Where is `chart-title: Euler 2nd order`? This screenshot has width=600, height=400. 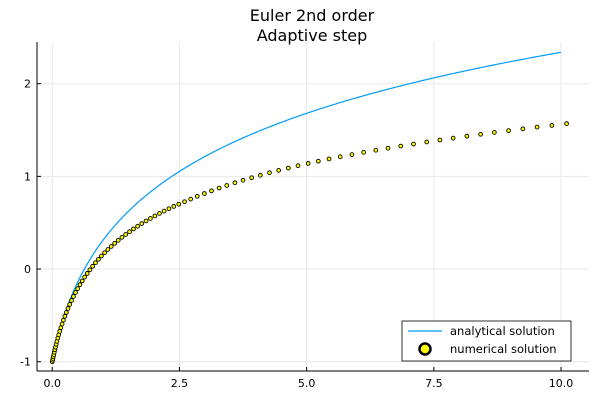 chart-title: Euler 2nd order is located at coordinates (312, 15).